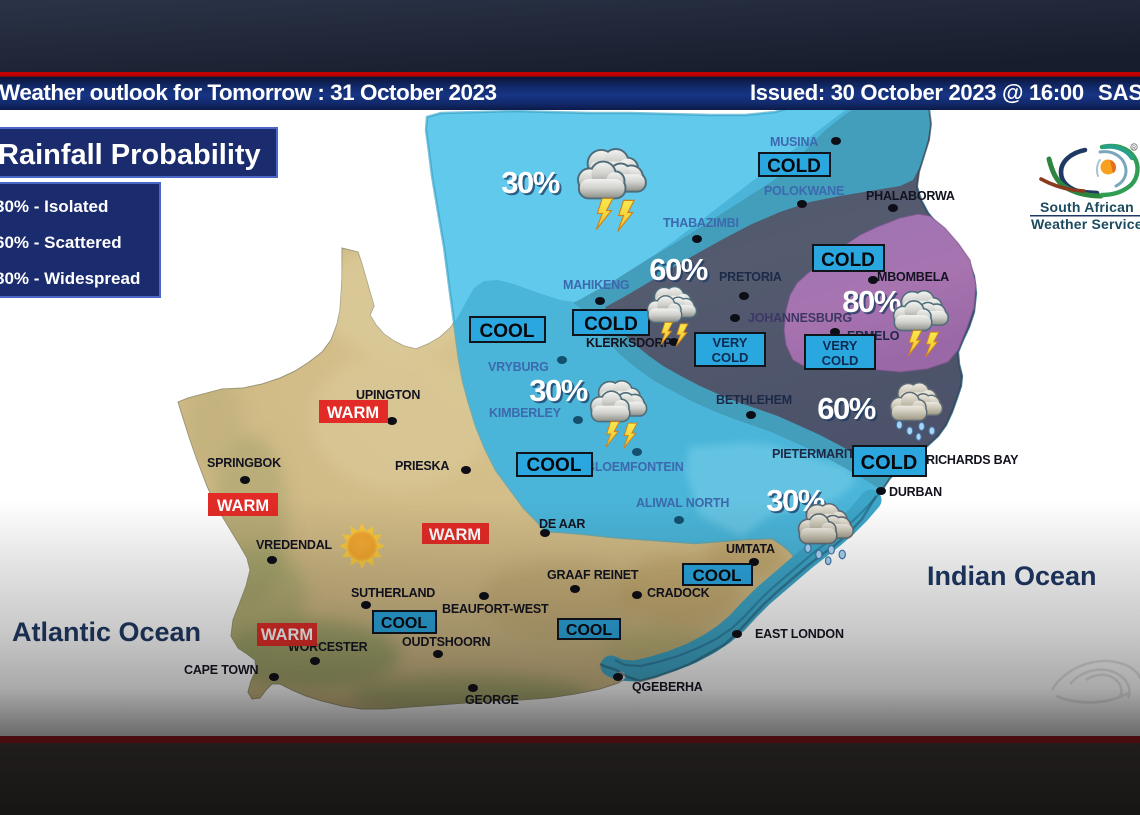 This screenshot has height=815, width=1140. I want to click on svg-text: VRYBURG, so click(518, 367).